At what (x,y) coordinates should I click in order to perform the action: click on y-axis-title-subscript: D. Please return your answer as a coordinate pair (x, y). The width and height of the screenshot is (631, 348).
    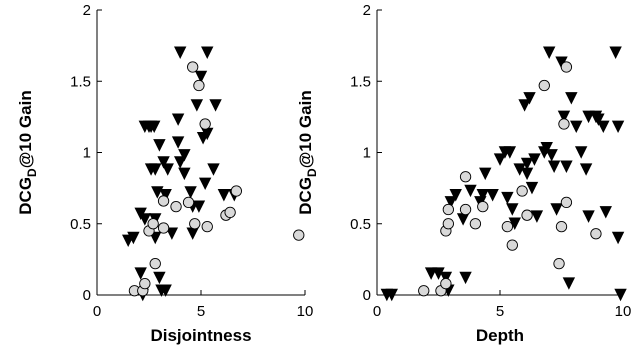
    Looking at the image, I should click on (32, 172).